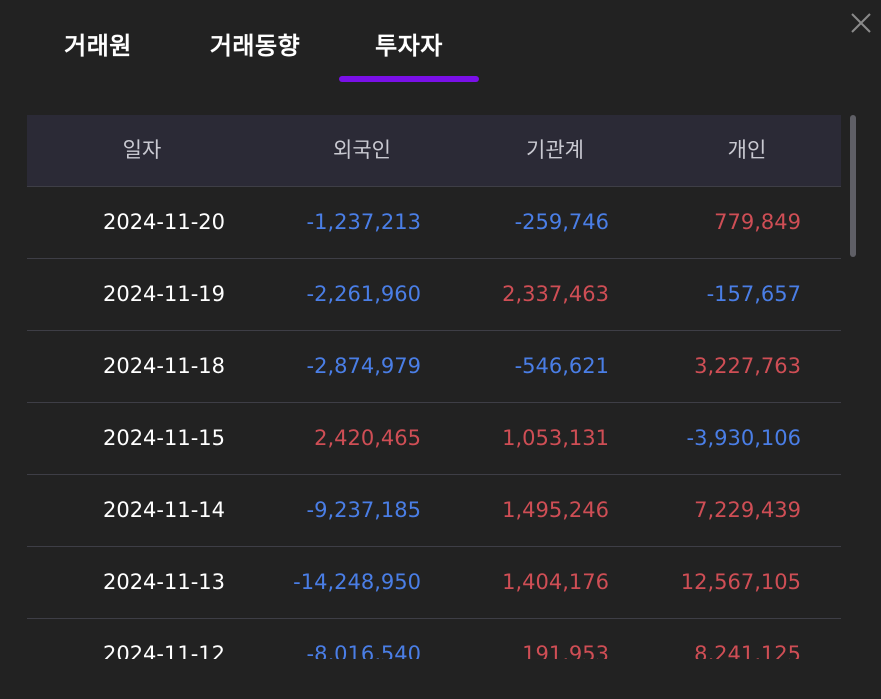 The image size is (881, 699). What do you see at coordinates (142, 150) in the screenshot?
I see `header-date: 일자` at bounding box center [142, 150].